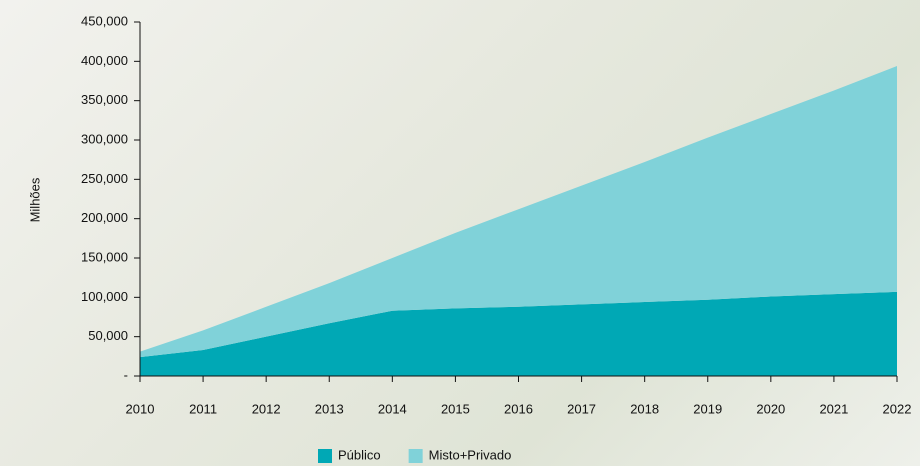 This screenshot has height=466, width=920. I want to click on x-tick-label: 2020, so click(770, 408).